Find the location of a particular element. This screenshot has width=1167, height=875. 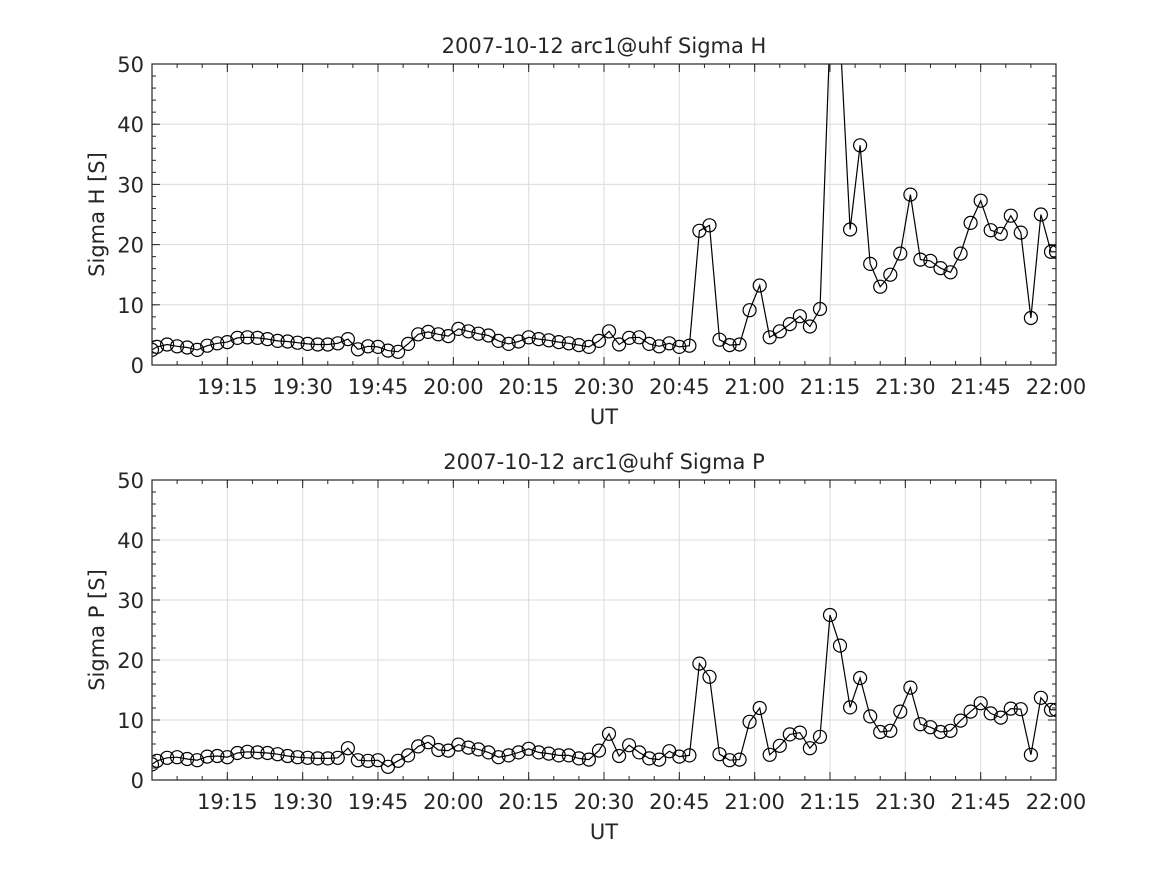

x-tick-label: 22:00 is located at coordinates (1056, 802).